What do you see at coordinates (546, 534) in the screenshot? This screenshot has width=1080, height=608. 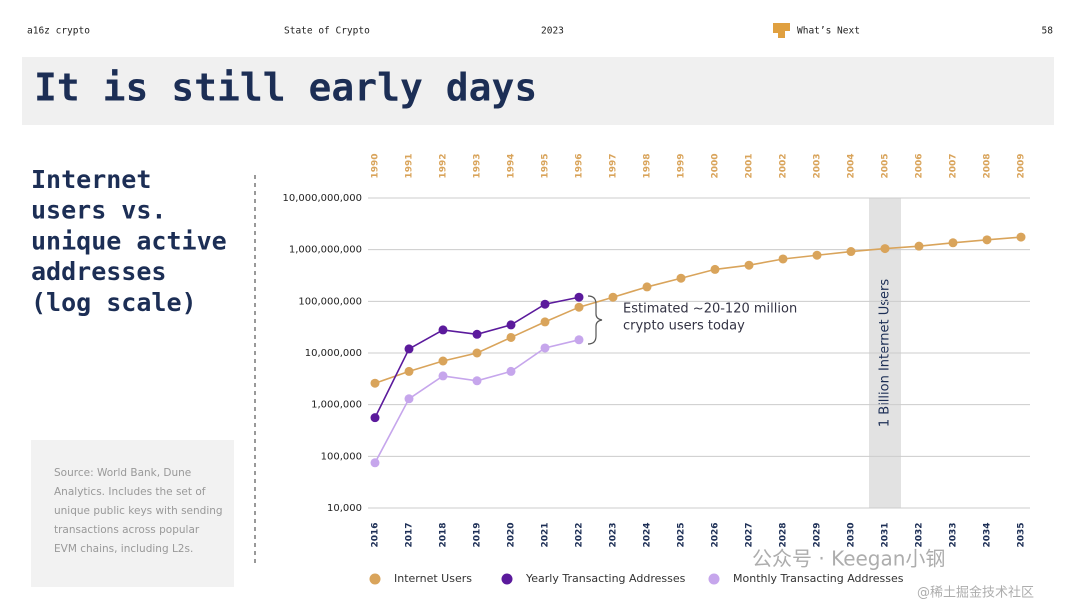 I see `x-tick-label: 2021` at bounding box center [546, 534].